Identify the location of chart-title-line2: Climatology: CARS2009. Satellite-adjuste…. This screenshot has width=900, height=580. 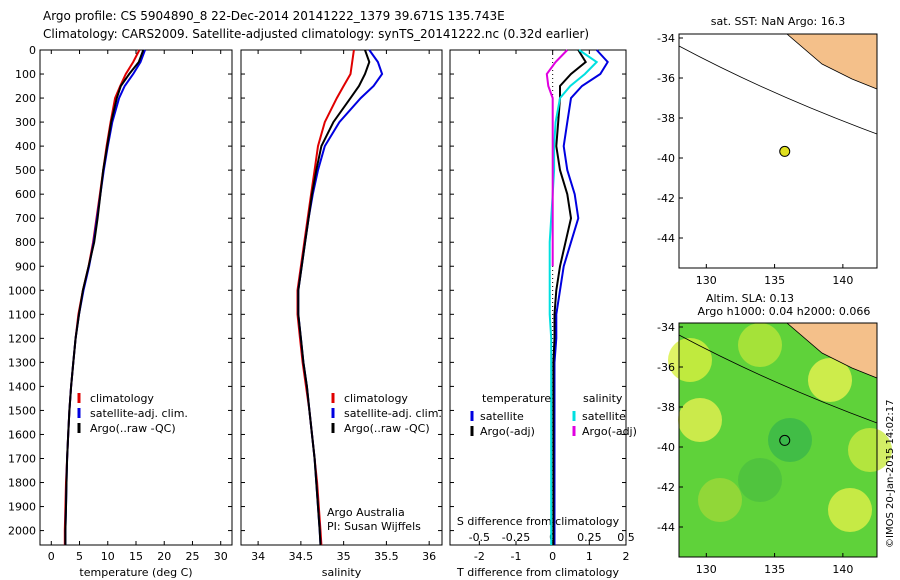
(316, 34).